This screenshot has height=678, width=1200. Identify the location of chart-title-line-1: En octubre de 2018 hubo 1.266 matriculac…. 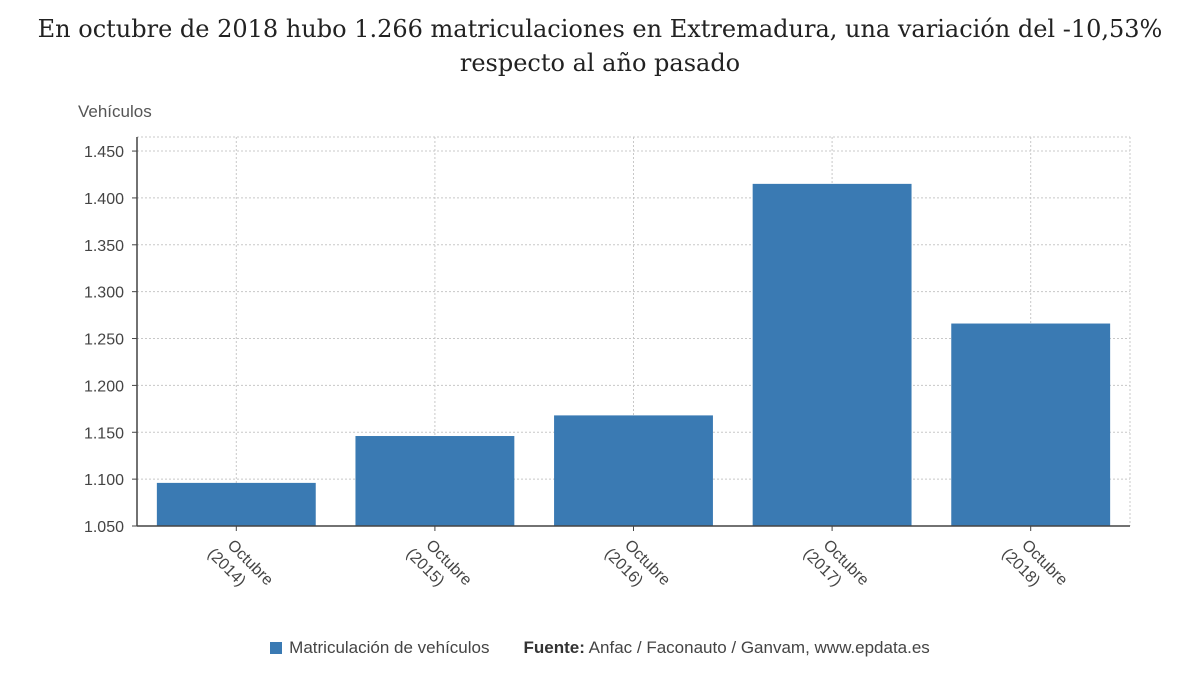
(600, 29).